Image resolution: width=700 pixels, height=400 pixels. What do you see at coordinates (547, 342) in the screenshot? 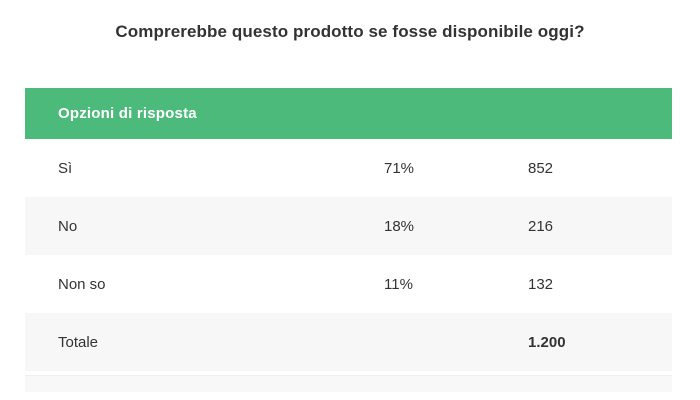
I see `total-count: 1.200` at bounding box center [547, 342].